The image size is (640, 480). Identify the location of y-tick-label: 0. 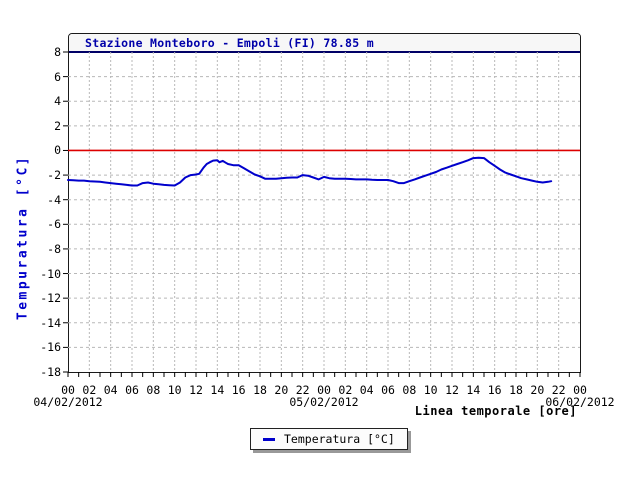
(57, 150).